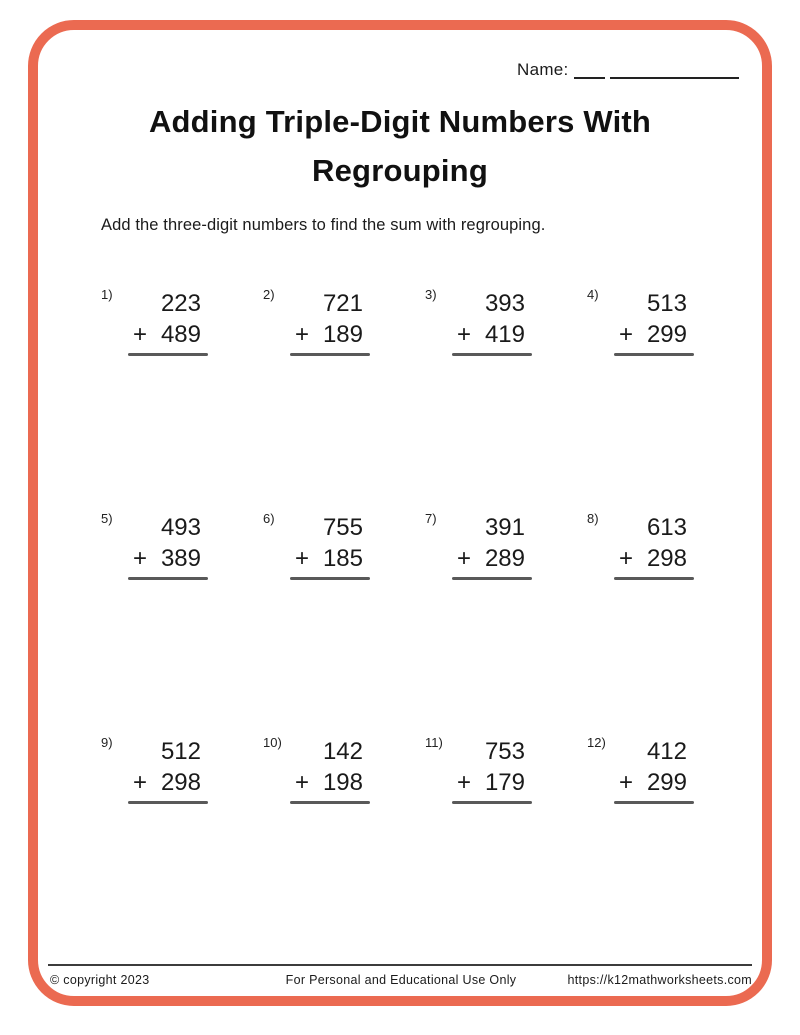  Describe the element at coordinates (654, 544) in the screenshot. I see `vertical-addition: 613 + 298` at that location.